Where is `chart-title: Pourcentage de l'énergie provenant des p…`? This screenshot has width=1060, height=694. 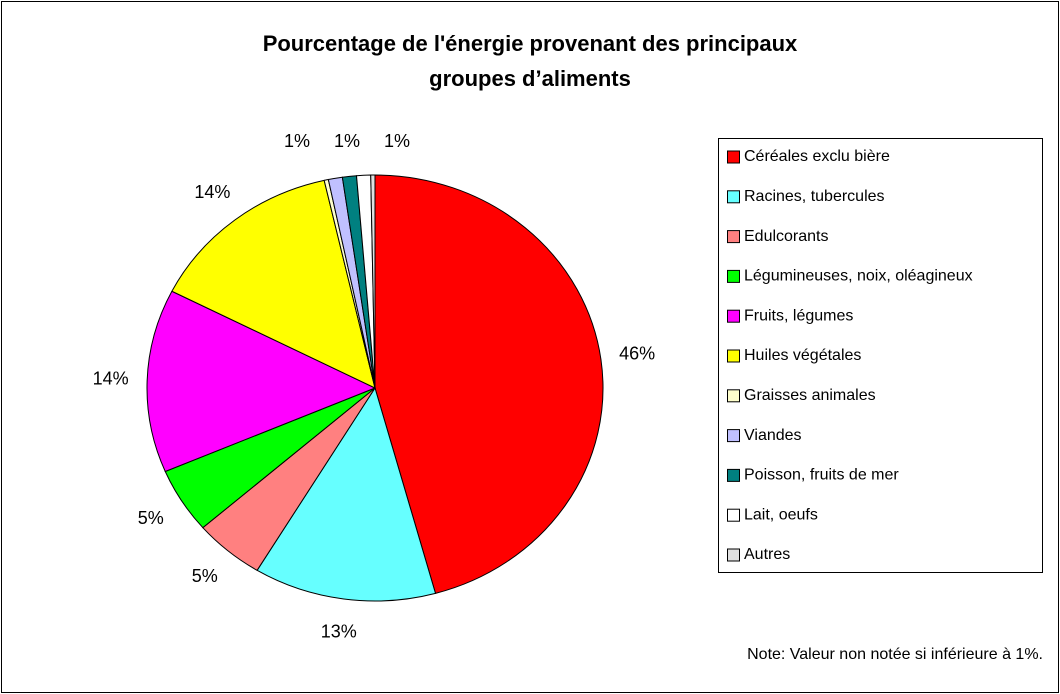 chart-title: Pourcentage de l'énergie provenant des p… is located at coordinates (530, 43).